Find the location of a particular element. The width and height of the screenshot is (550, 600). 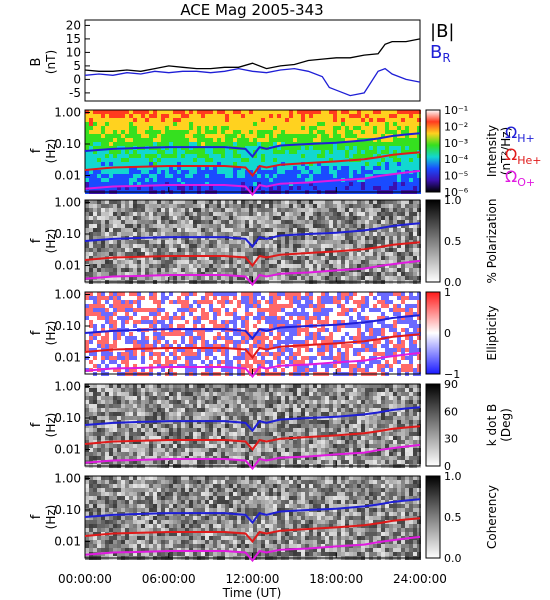

k_dot_b-colorbar-label: k dot B is located at coordinates (492, 425).